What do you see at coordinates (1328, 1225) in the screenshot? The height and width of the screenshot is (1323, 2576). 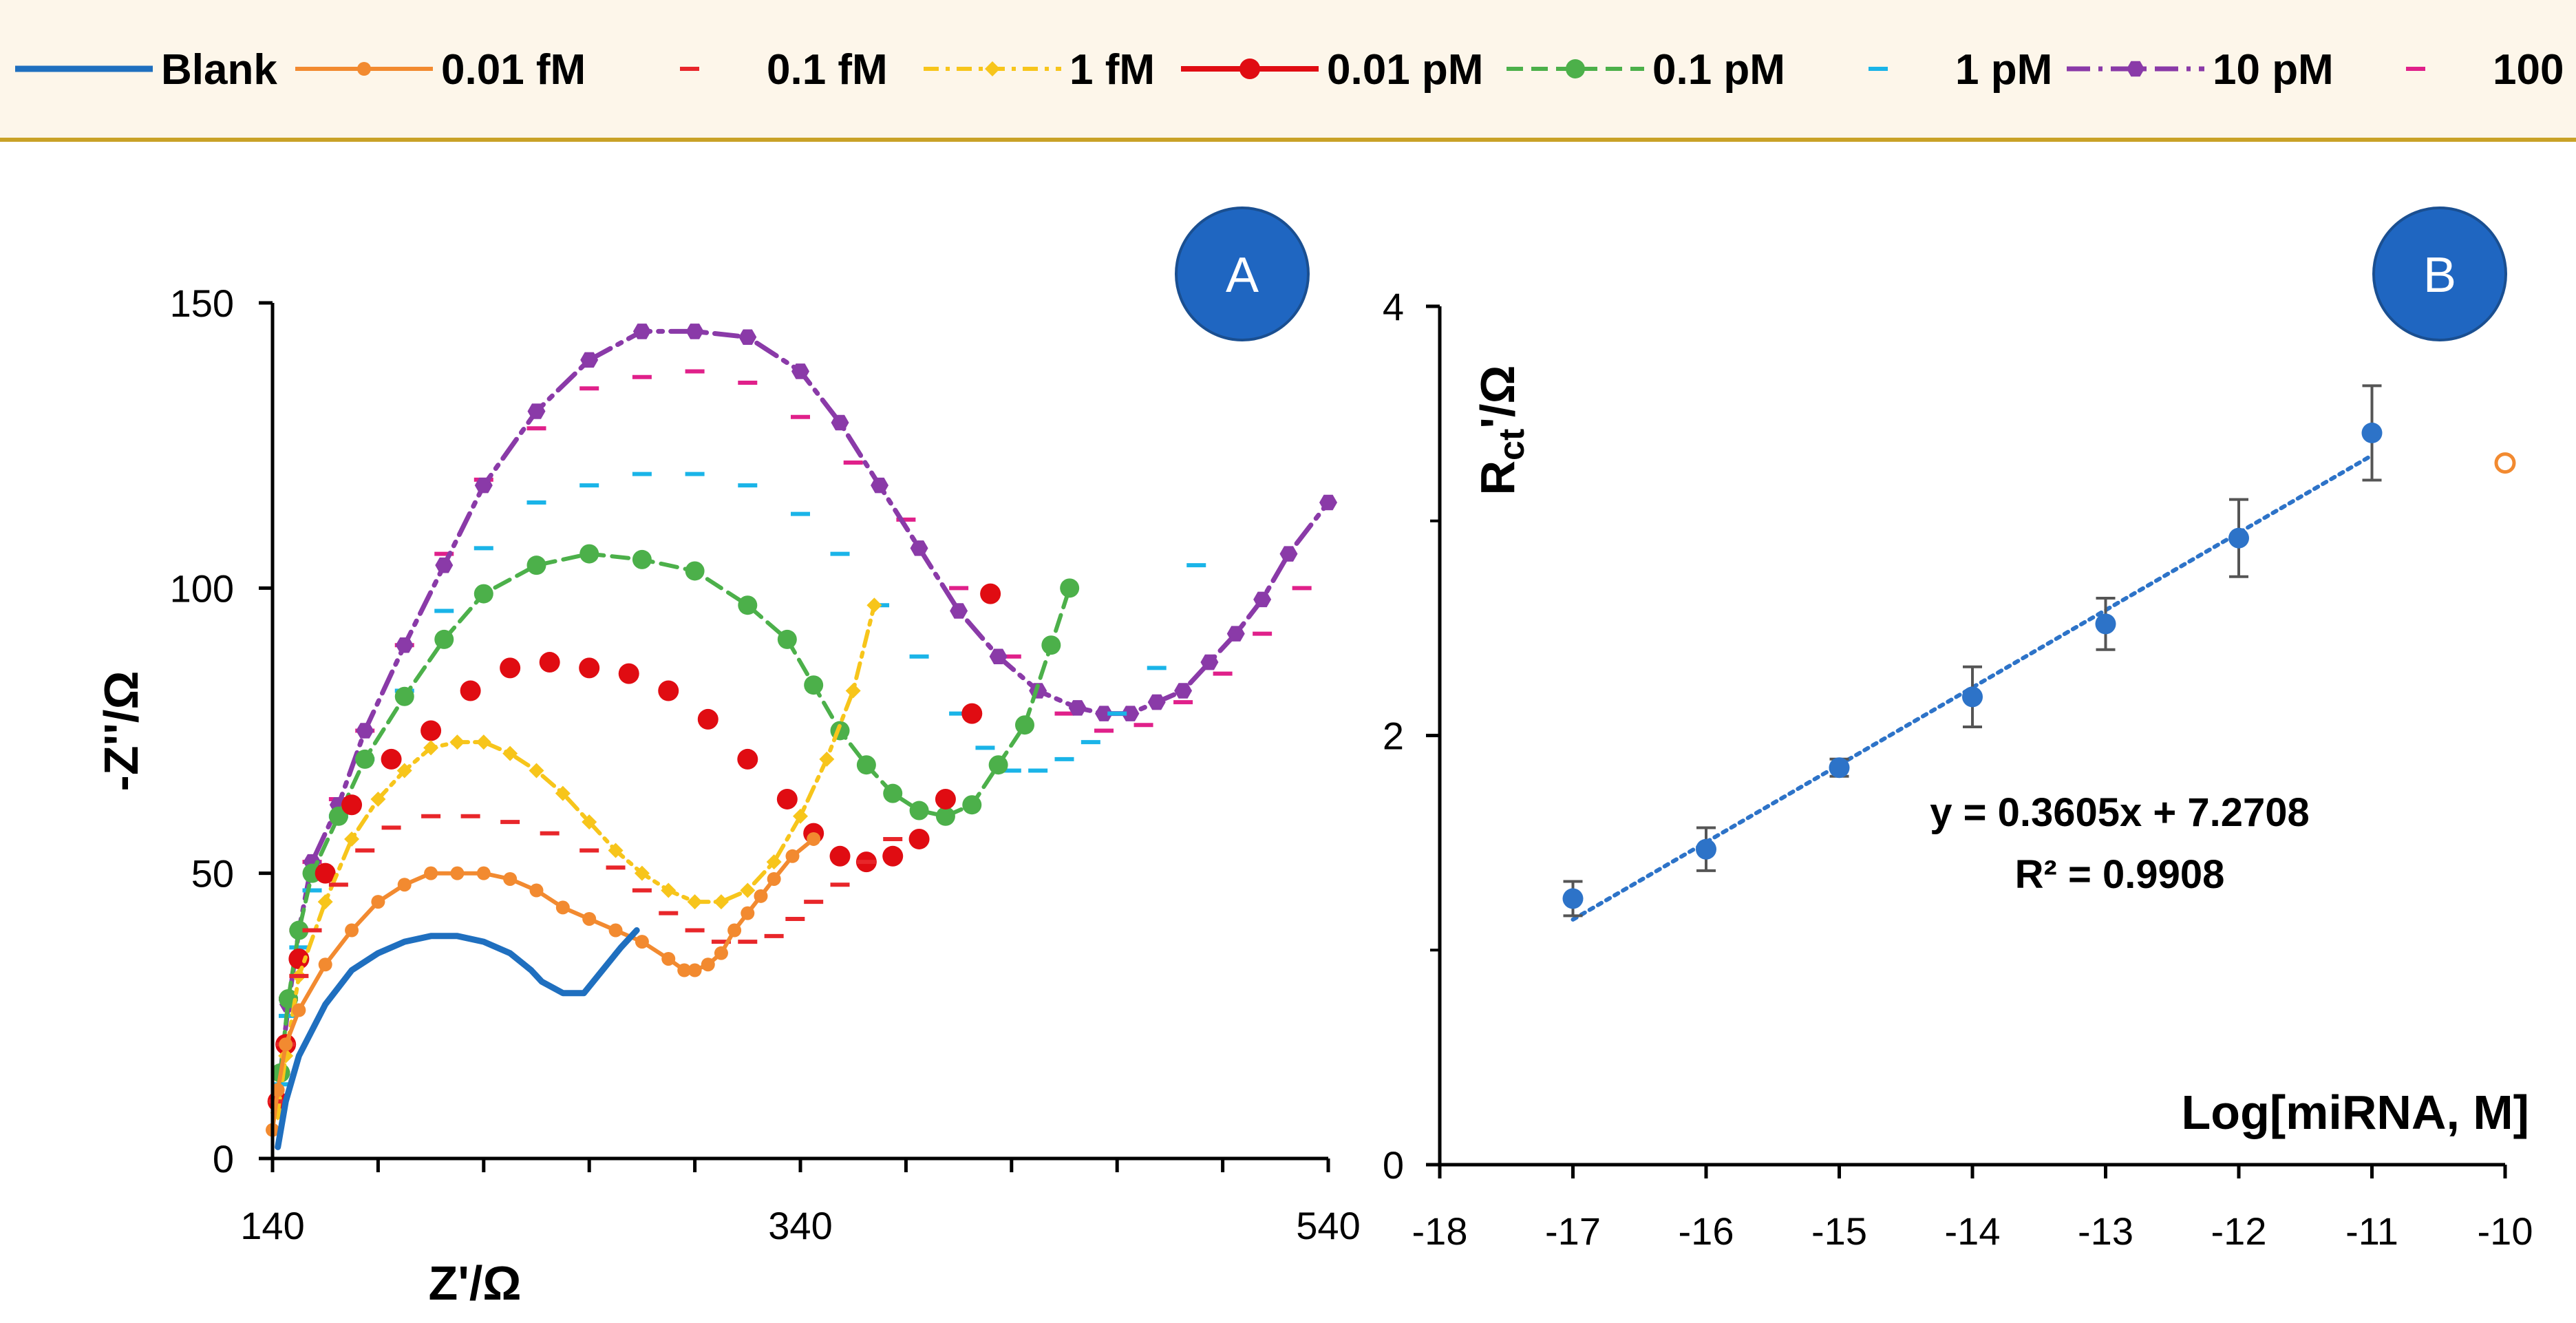 I see `a-x-tick-label: 540` at bounding box center [1328, 1225].